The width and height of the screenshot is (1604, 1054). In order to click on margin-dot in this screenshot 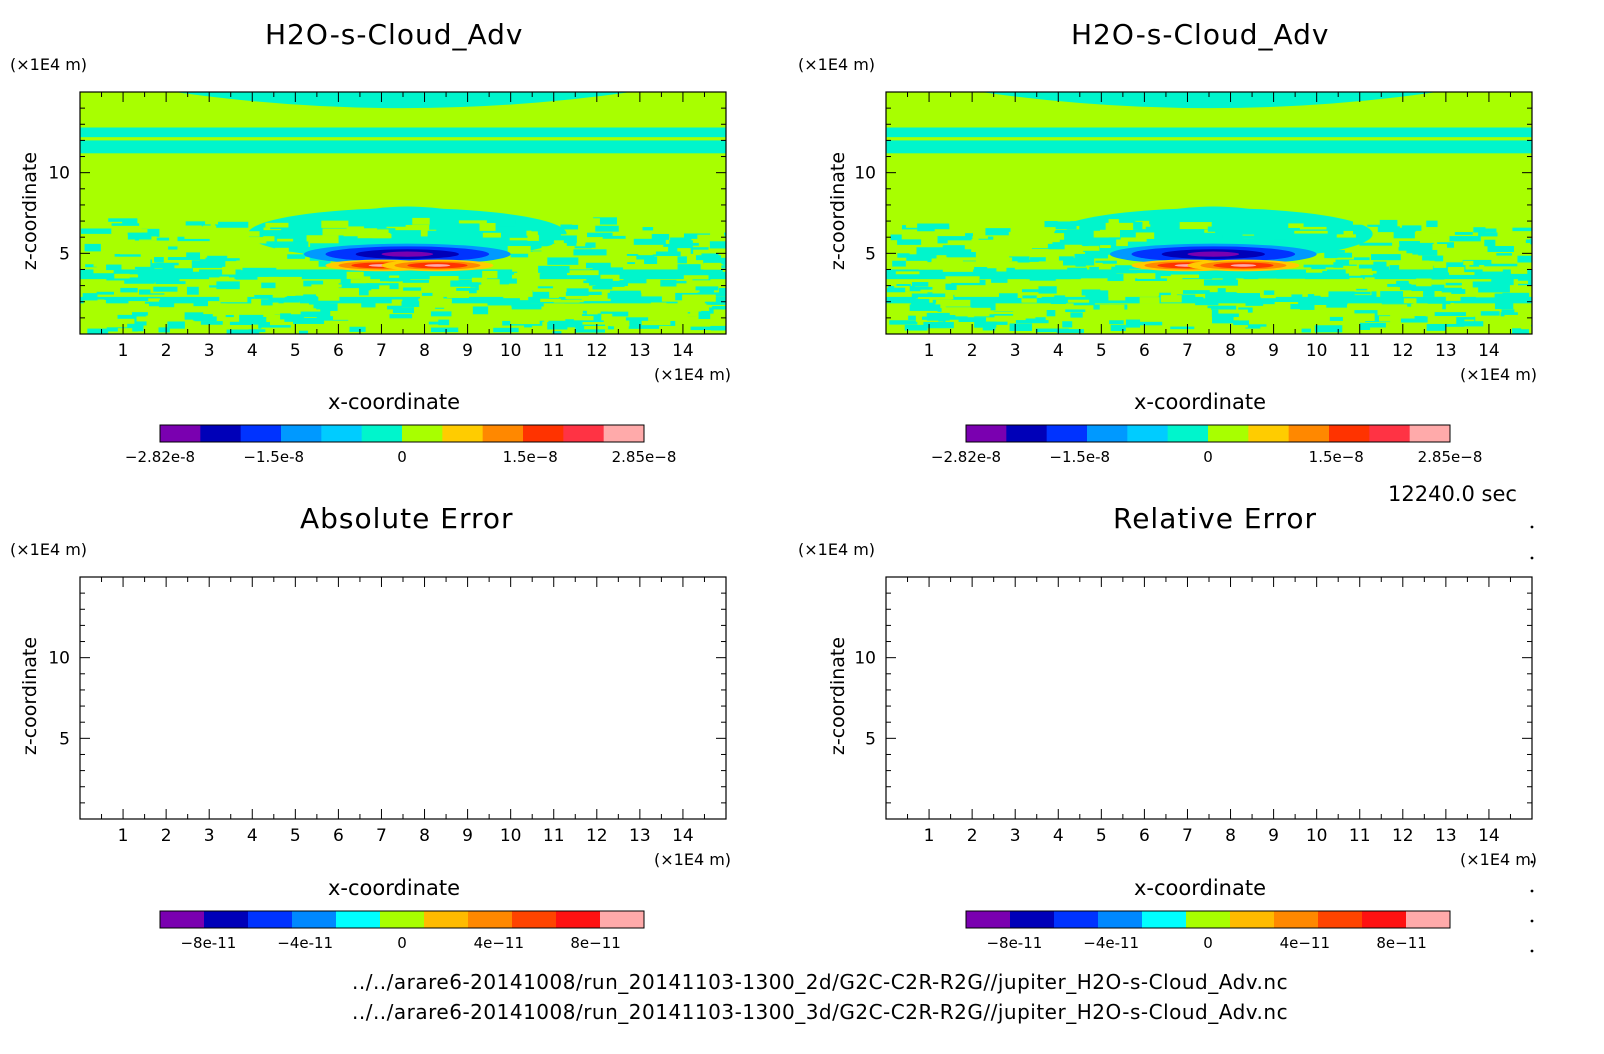, I will do `click(1532, 558)`.